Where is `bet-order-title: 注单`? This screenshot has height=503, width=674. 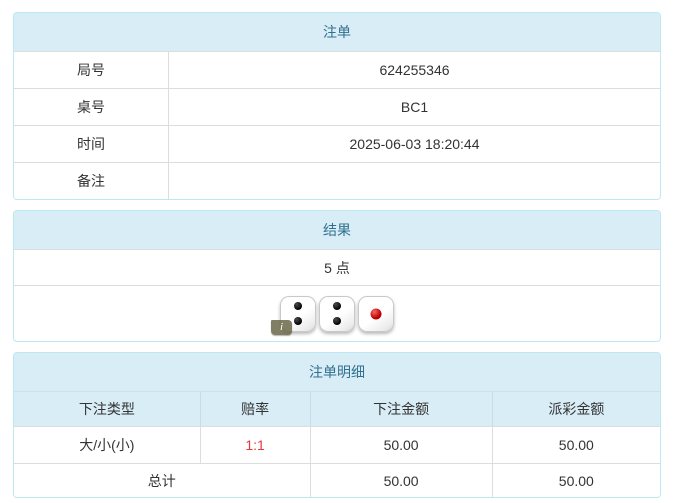 bet-order-title: 注单 is located at coordinates (337, 32).